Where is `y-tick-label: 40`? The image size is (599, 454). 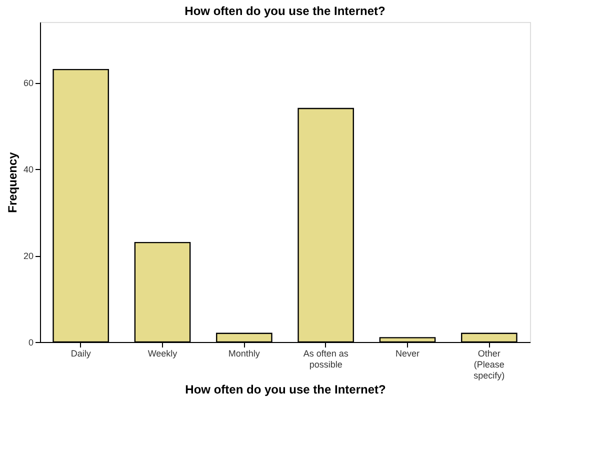
y-tick-label: 40 is located at coordinates (28, 169).